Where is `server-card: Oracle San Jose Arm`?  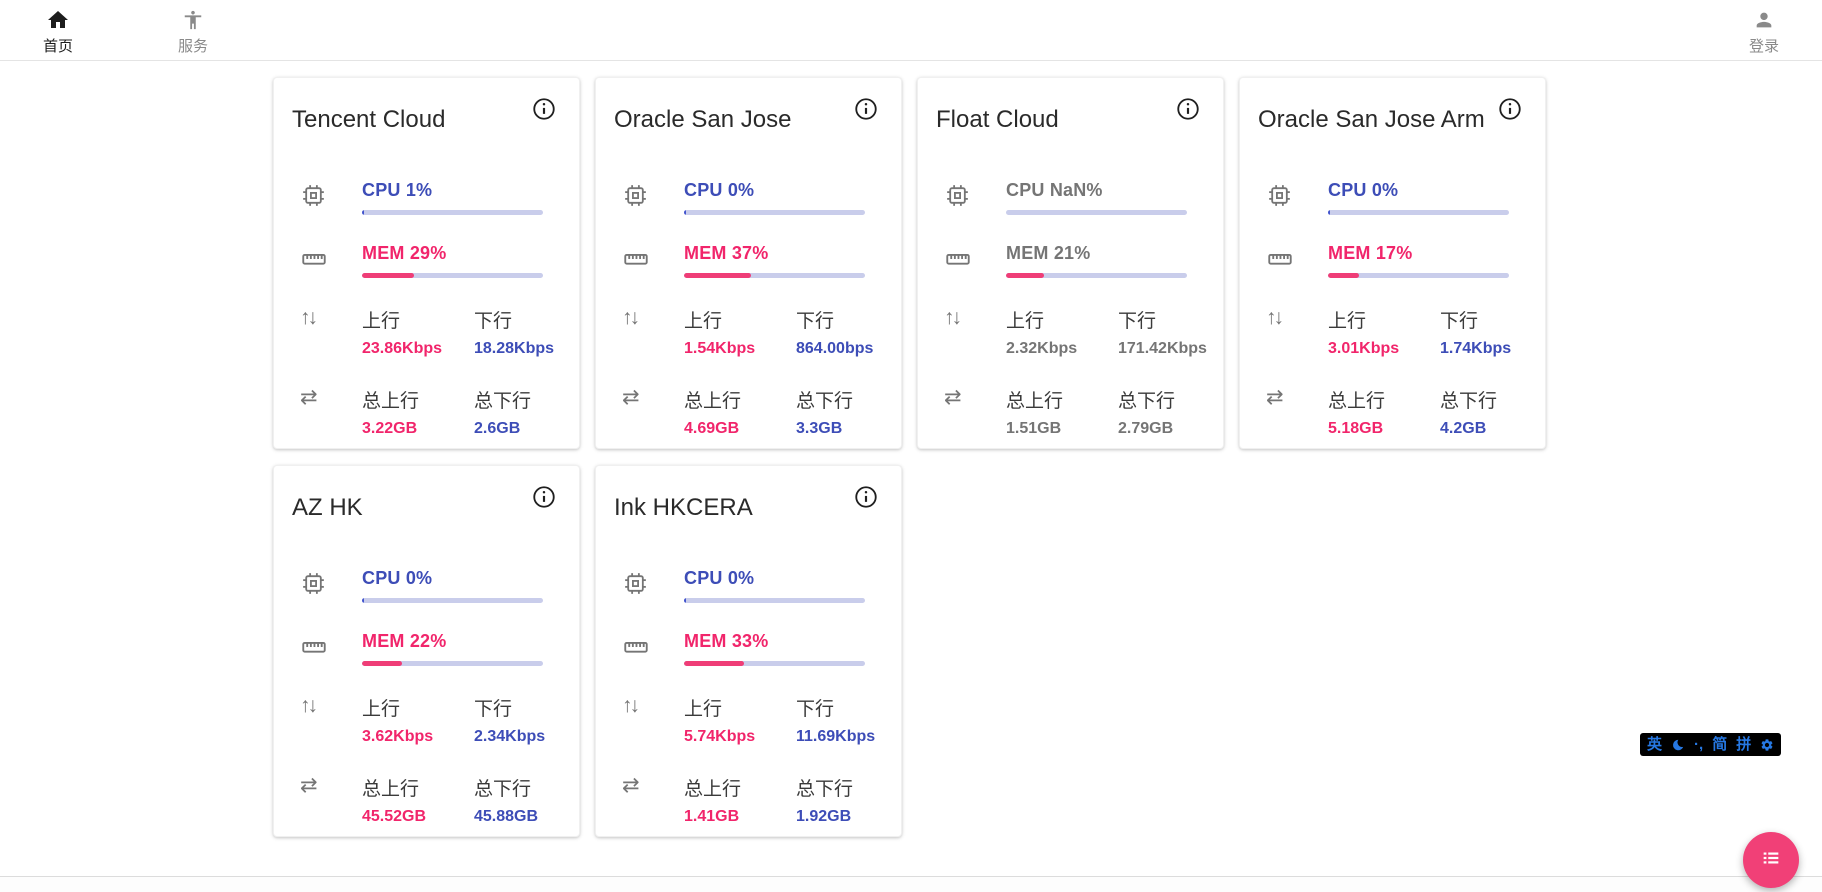 server-card: Oracle San Jose Arm is located at coordinates (1392, 263).